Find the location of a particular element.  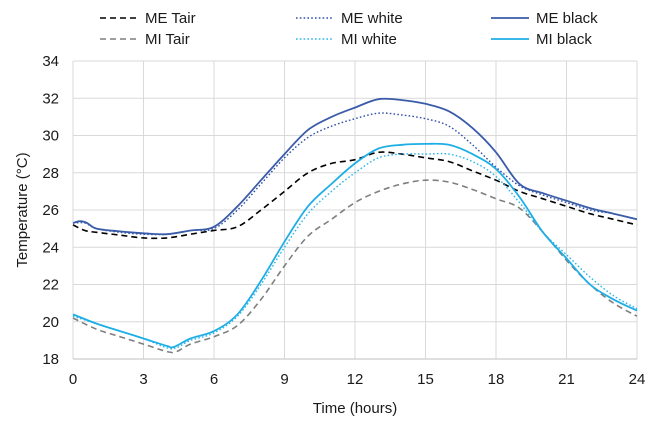

x-tick-label: 12 is located at coordinates (355, 379).